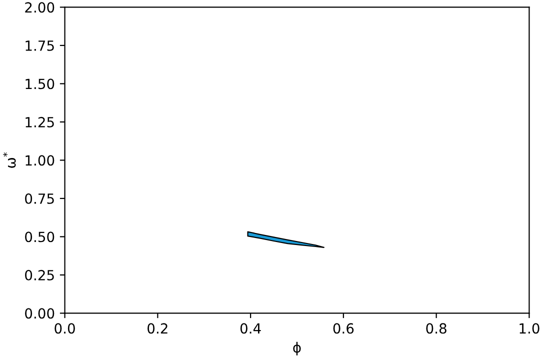 This screenshot has height=360, width=540. Describe the element at coordinates (250, 328) in the screenshot. I see `x-tick-label: 0.4` at that location.